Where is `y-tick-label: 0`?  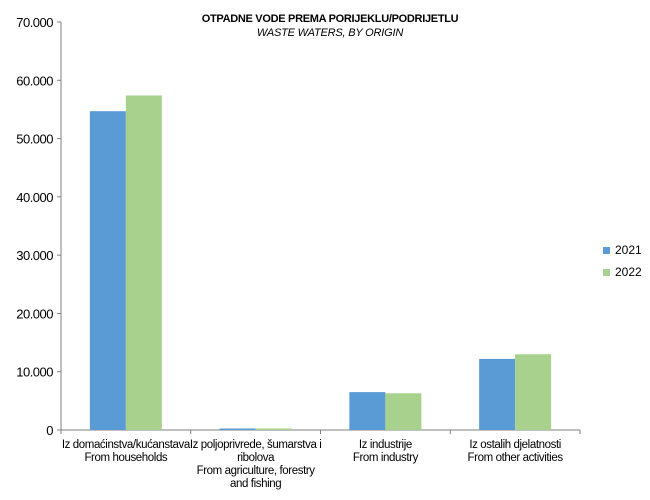 y-tick-label: 0 is located at coordinates (49, 430).